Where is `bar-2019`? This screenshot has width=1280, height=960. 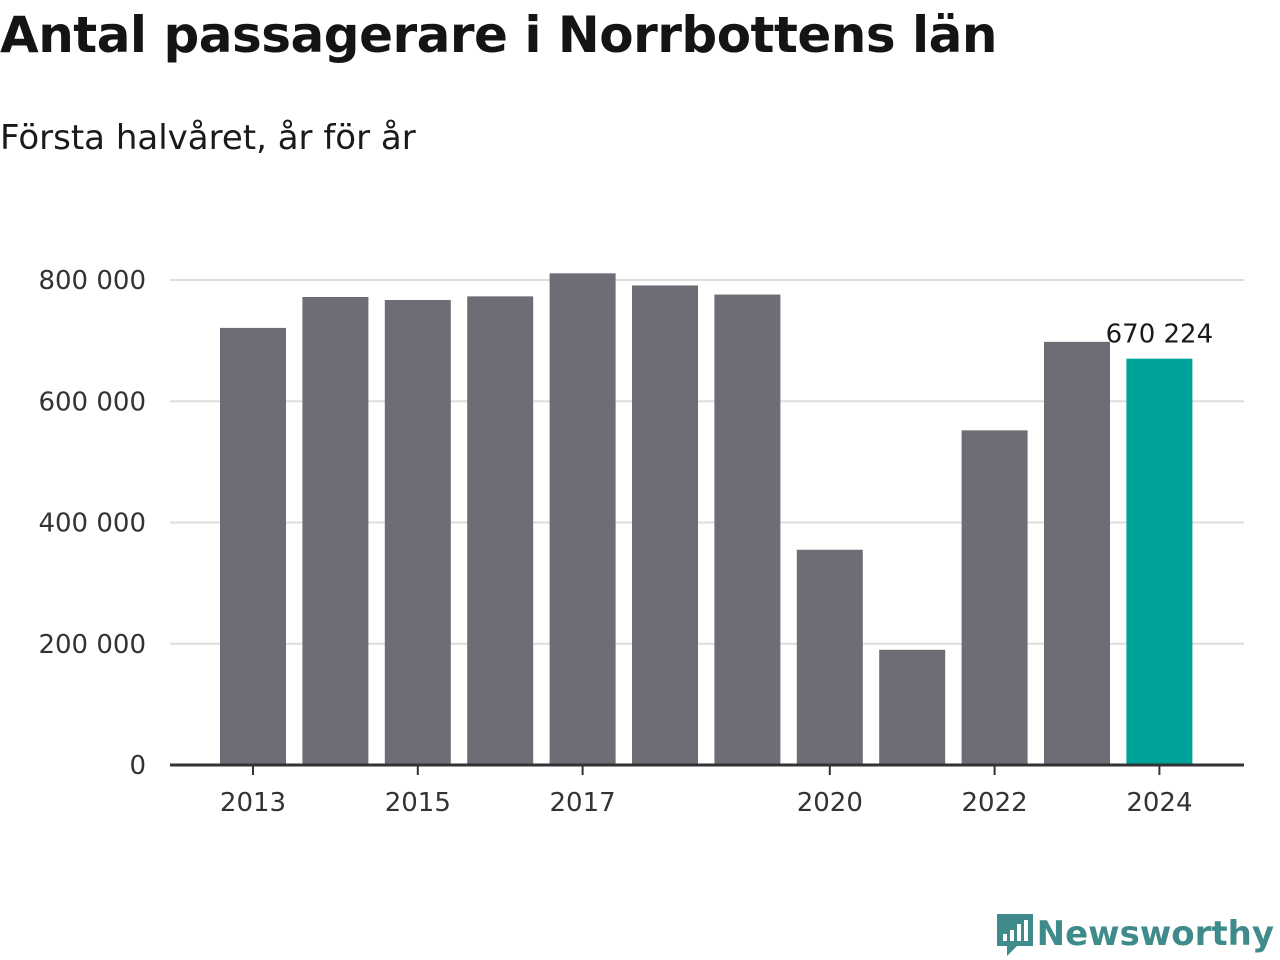 bar-2019 is located at coordinates (747, 529).